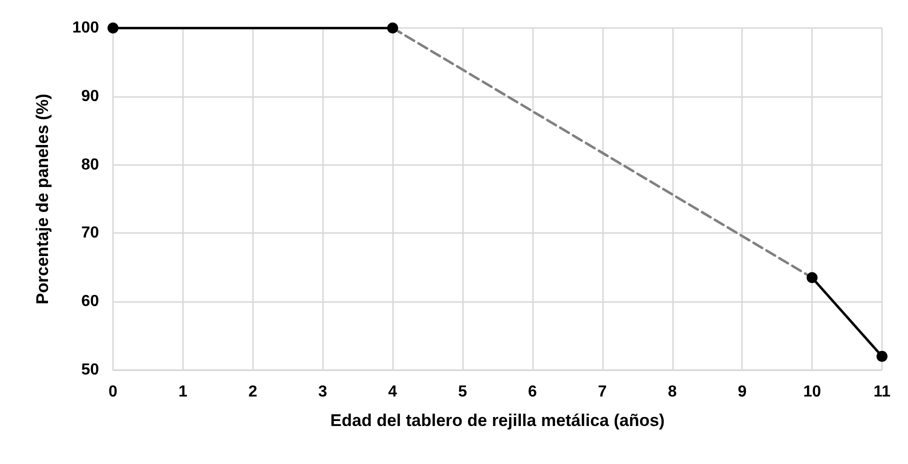 Image resolution: width=908 pixels, height=464 pixels. What do you see at coordinates (42, 199) in the screenshot?
I see `y-axis-title: Porcentaje de paneles (%)` at bounding box center [42, 199].